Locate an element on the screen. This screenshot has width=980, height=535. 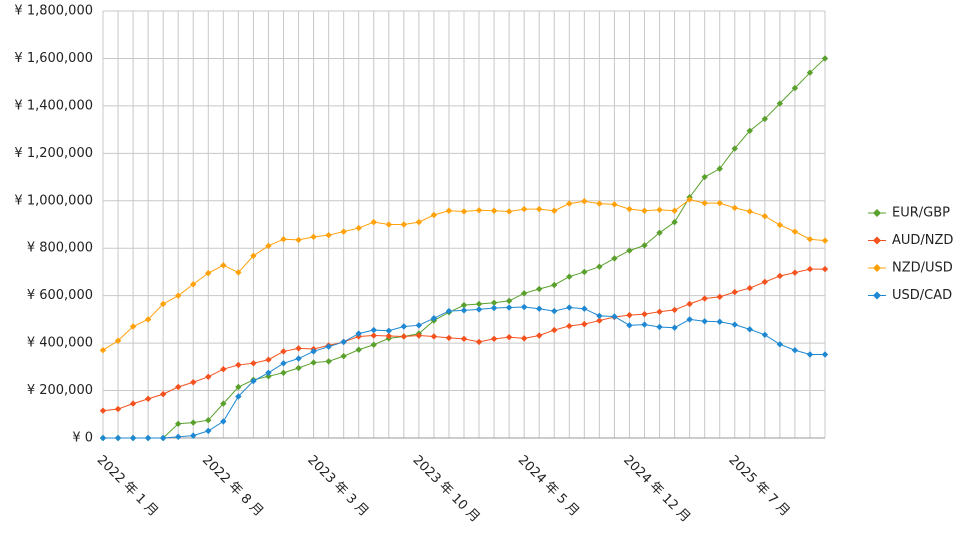
legend-marker is located at coordinates (877, 213).